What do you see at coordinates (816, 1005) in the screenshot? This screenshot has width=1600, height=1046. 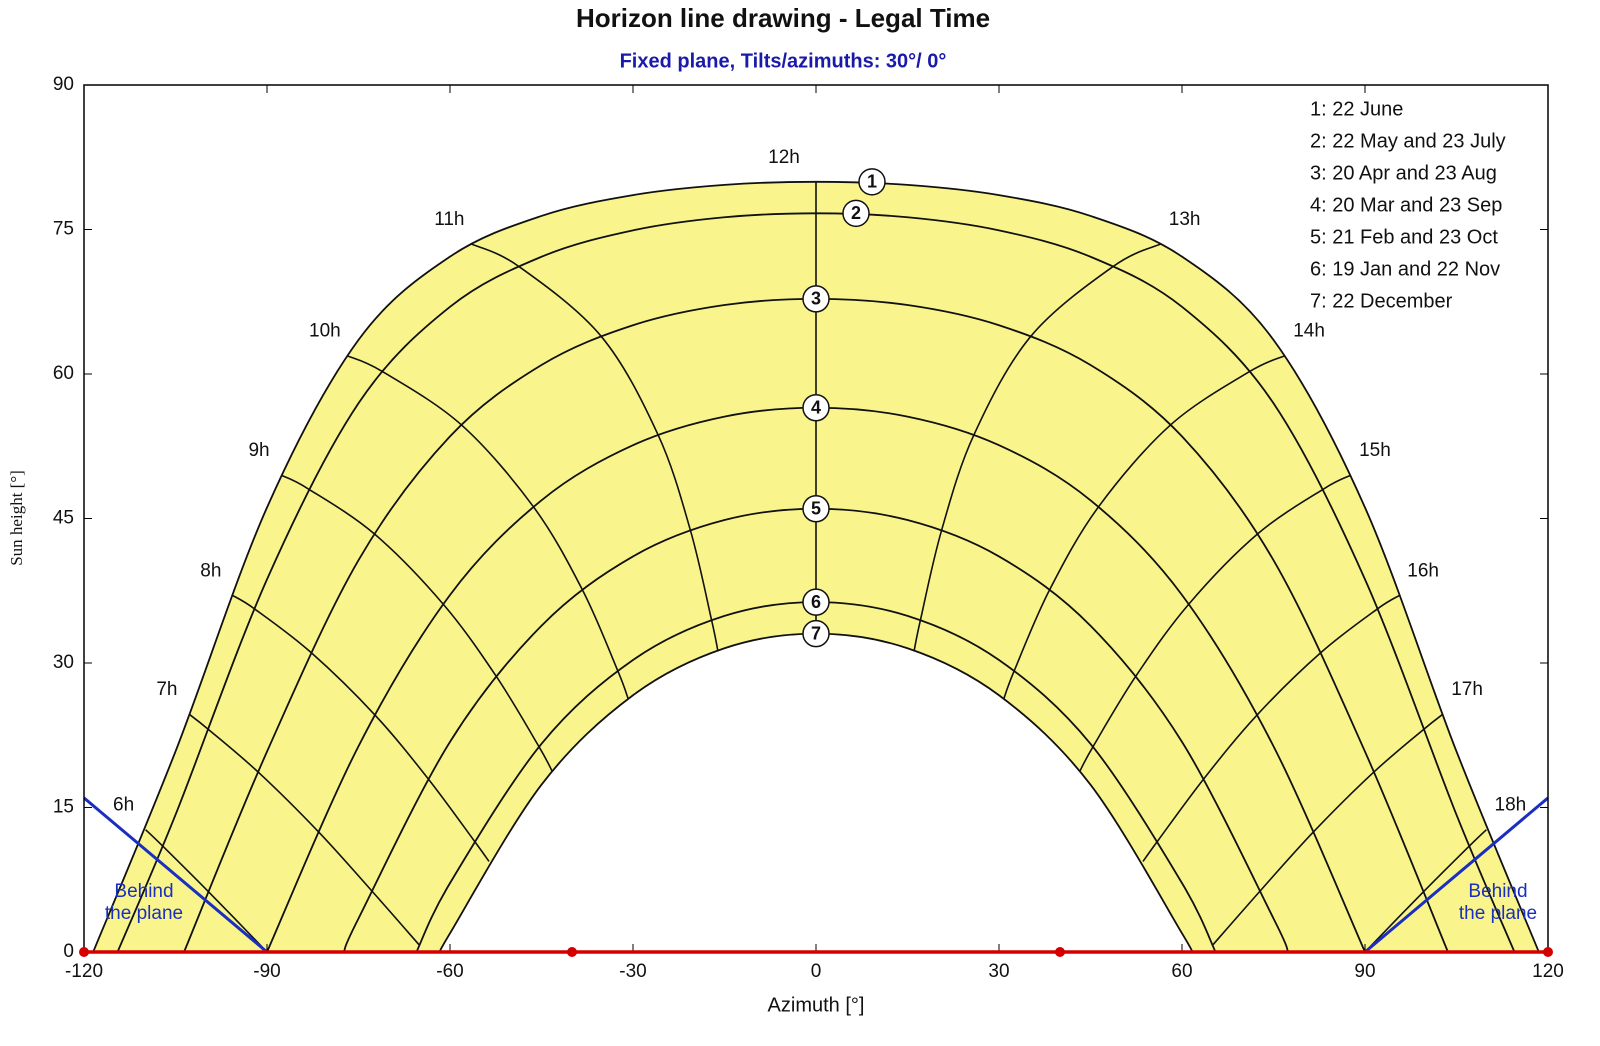 I see `x-axis-label: Azimuth [°]` at bounding box center [816, 1005].